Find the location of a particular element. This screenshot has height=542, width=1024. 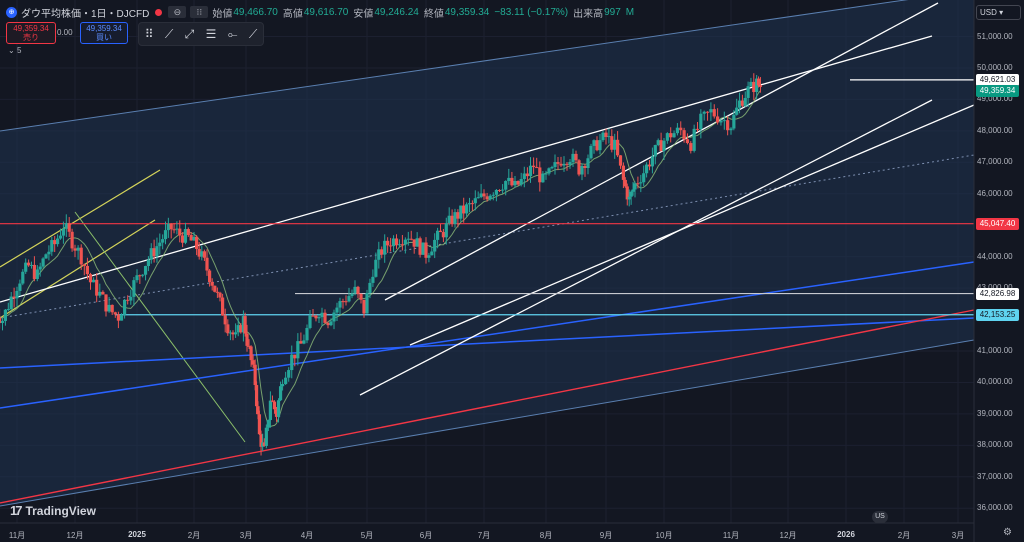

time-tick-label: 12月 is located at coordinates (75, 535).